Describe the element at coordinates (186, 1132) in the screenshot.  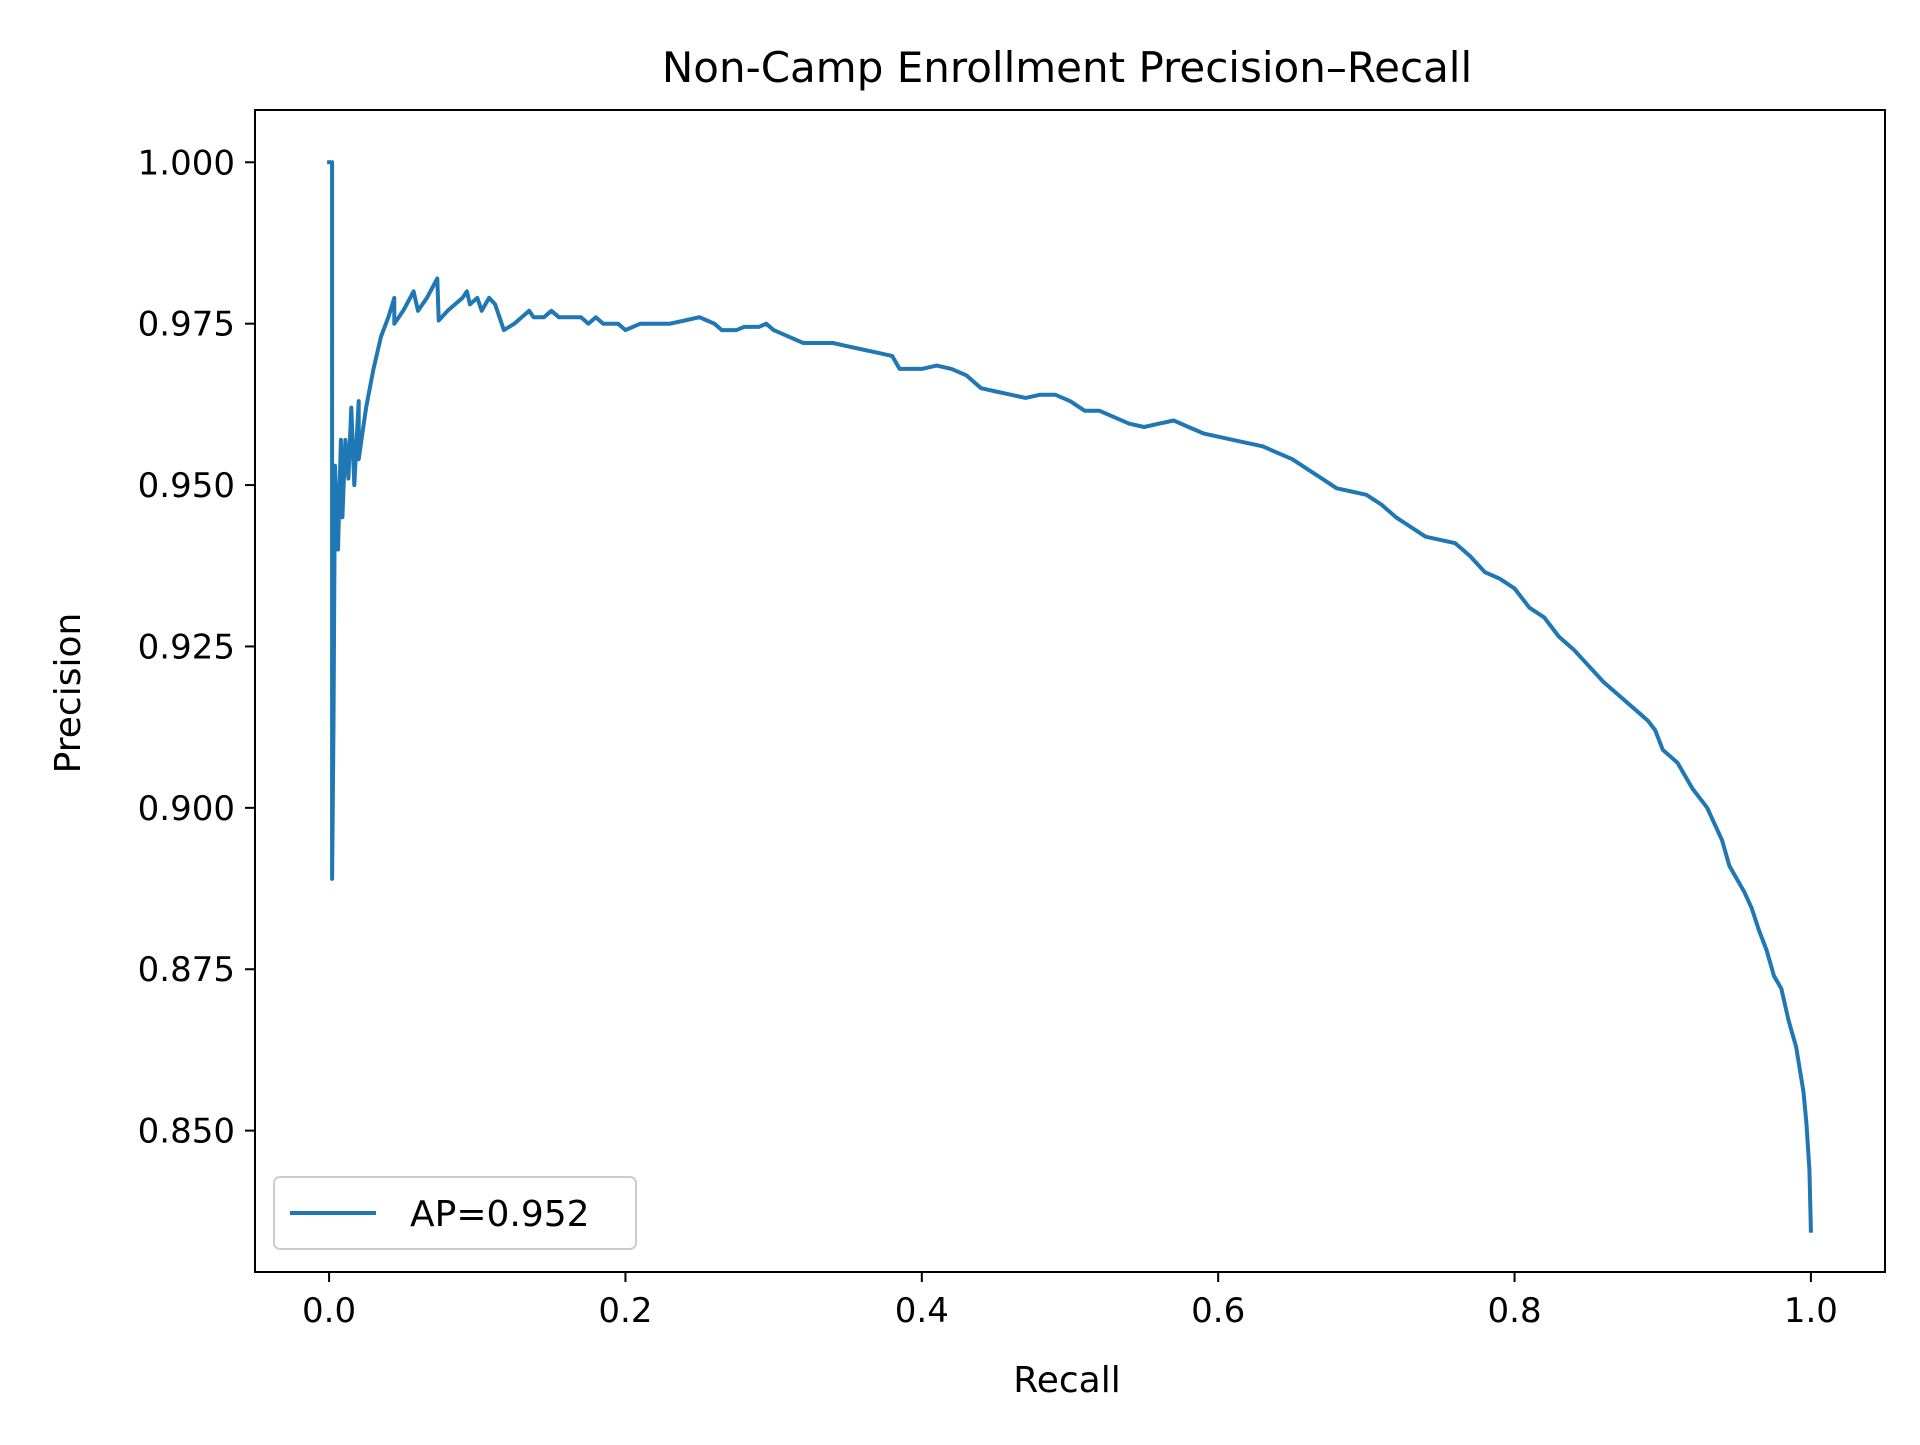
I see `y-tick-label: 0.850` at that location.